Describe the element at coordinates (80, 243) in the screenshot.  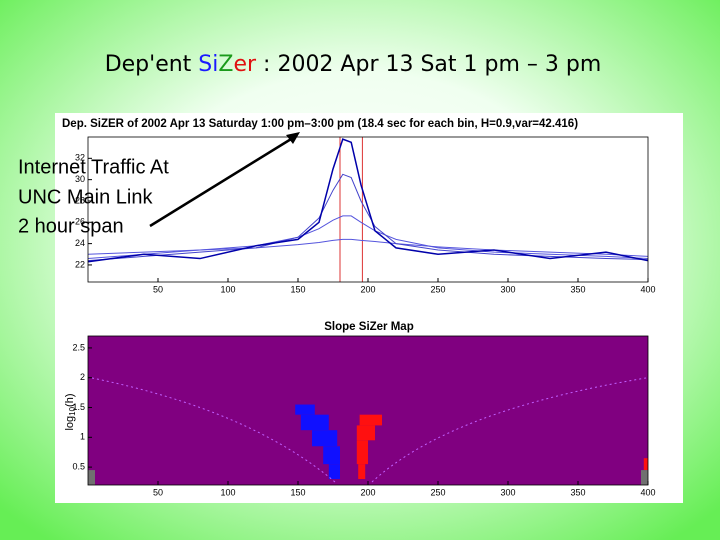
I see `y-tick-label: 24` at that location.